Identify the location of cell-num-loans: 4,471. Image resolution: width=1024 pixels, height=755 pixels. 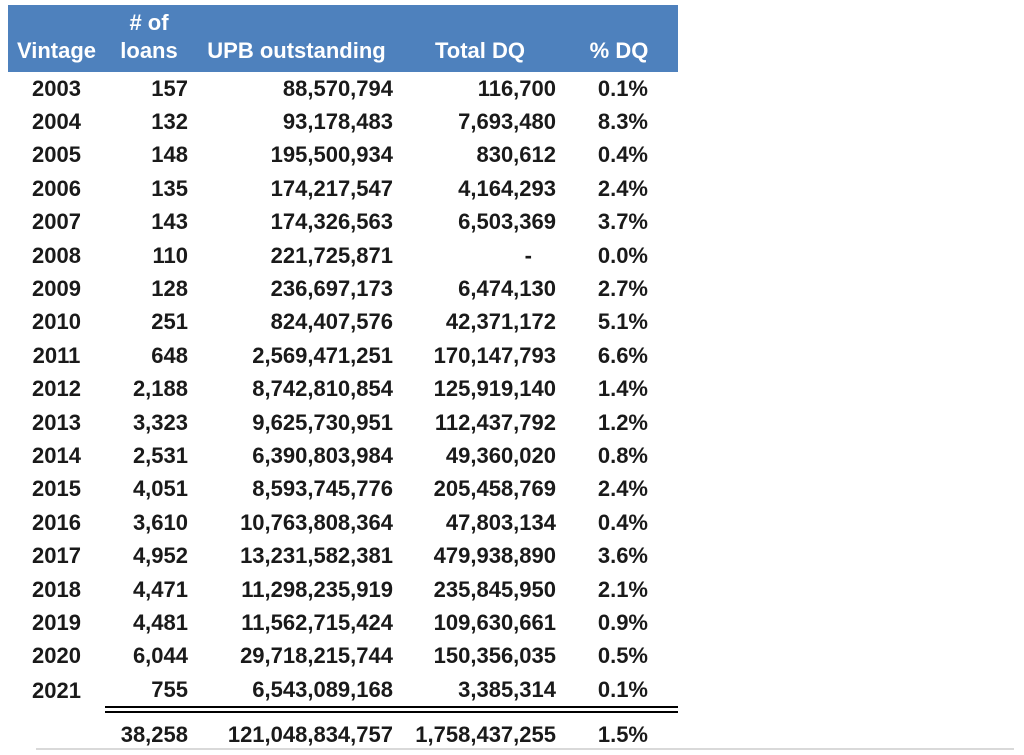
(160, 589).